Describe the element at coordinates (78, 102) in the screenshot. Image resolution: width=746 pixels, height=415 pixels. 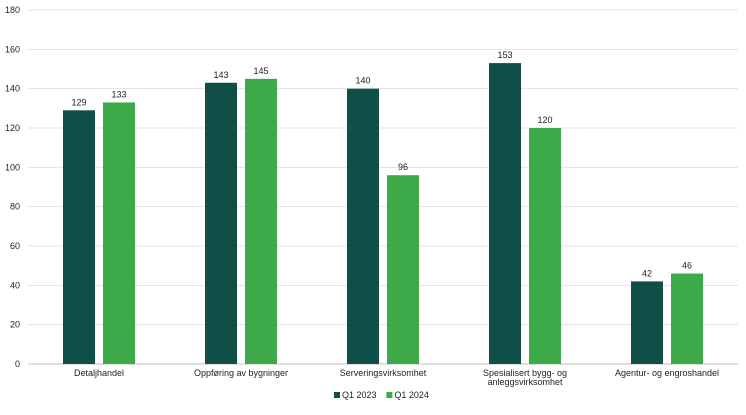
I see `data-label: 129` at that location.